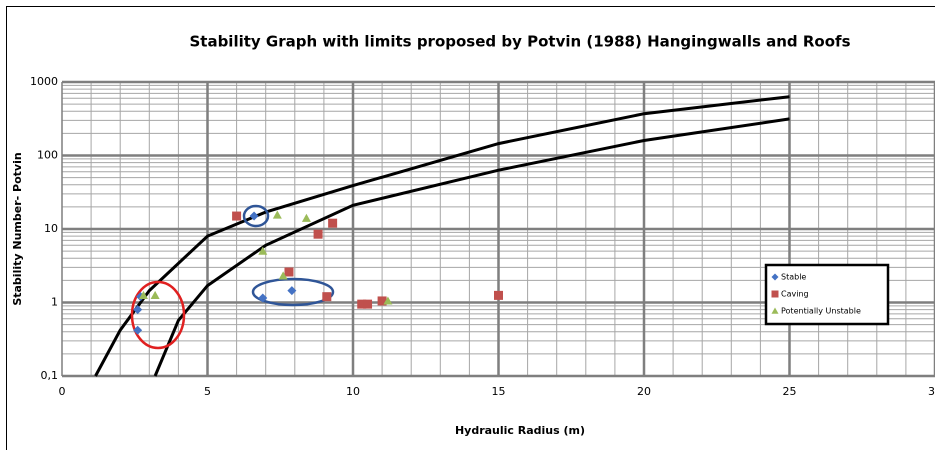  Describe the element at coordinates (62, 391) in the screenshot. I see `x-tick-label: 0` at that location.